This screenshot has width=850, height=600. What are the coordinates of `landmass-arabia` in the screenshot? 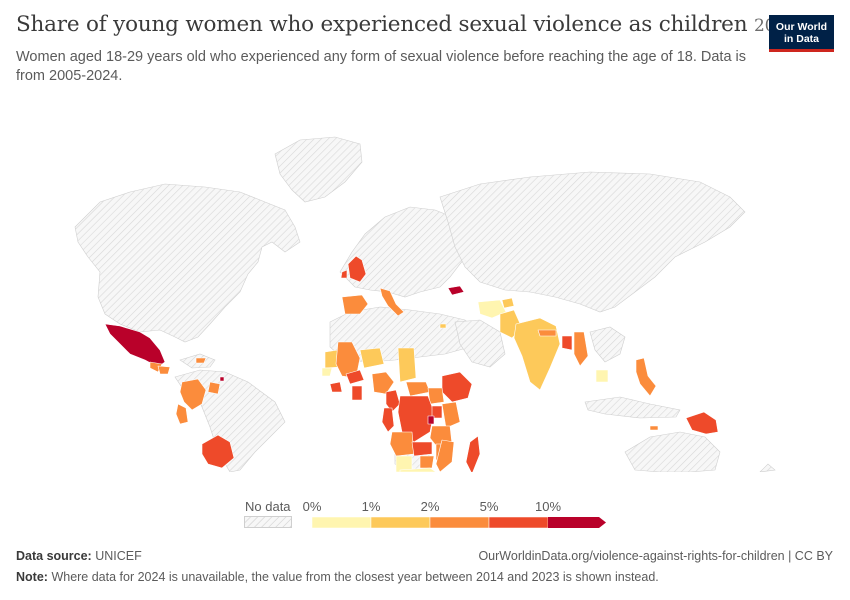 It's located at (480, 343).